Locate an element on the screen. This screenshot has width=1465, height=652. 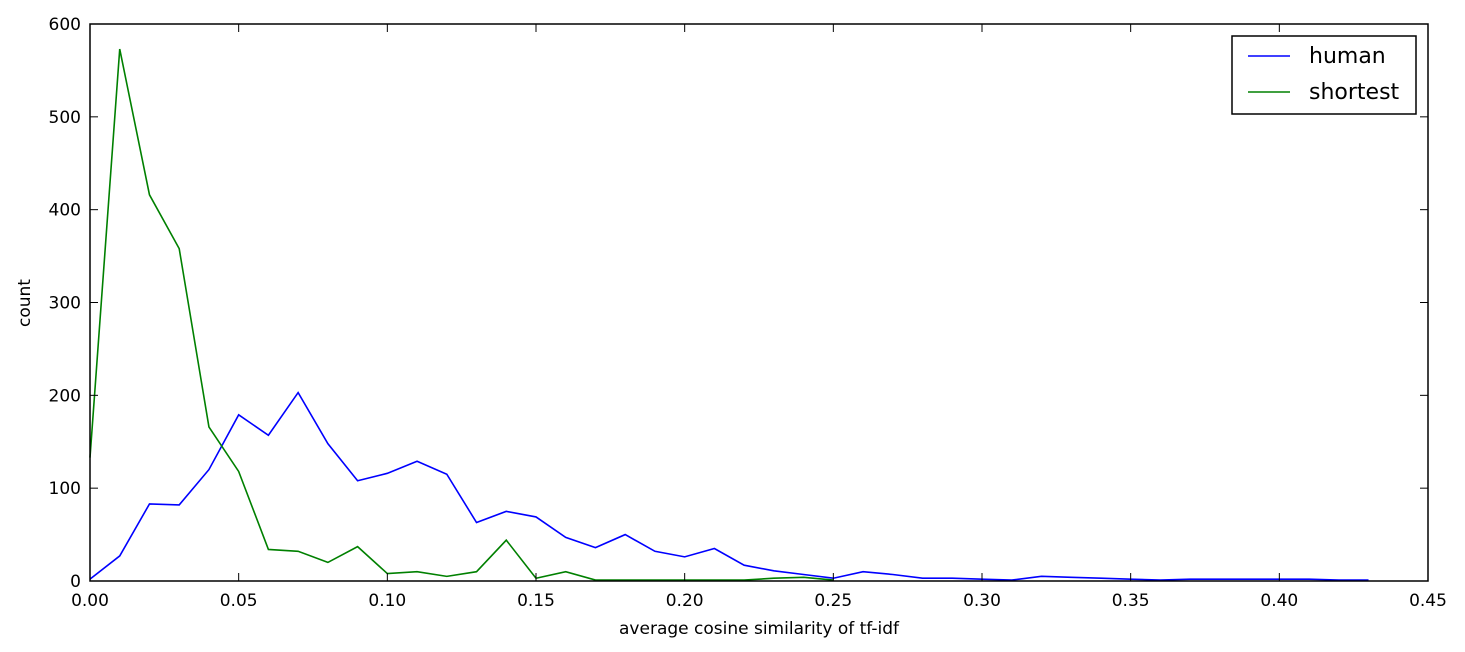
y-tick-label: 0 is located at coordinates (75, 582).